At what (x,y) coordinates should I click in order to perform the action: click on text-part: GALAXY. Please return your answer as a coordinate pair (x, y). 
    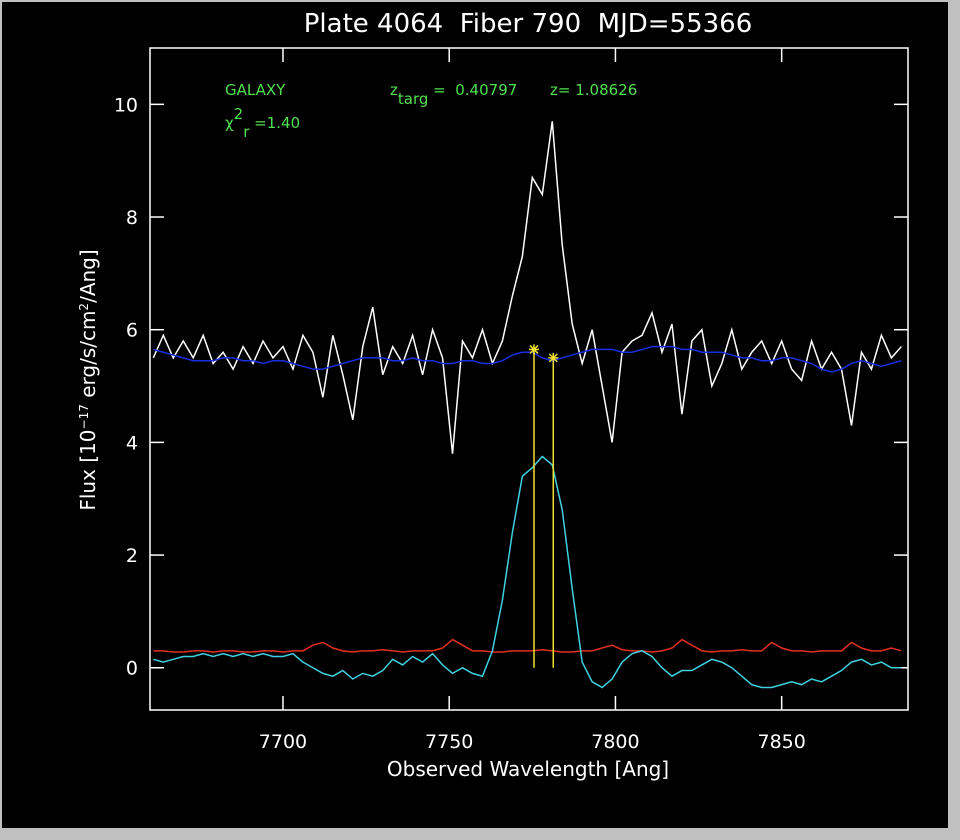
    Looking at the image, I should click on (255, 90).